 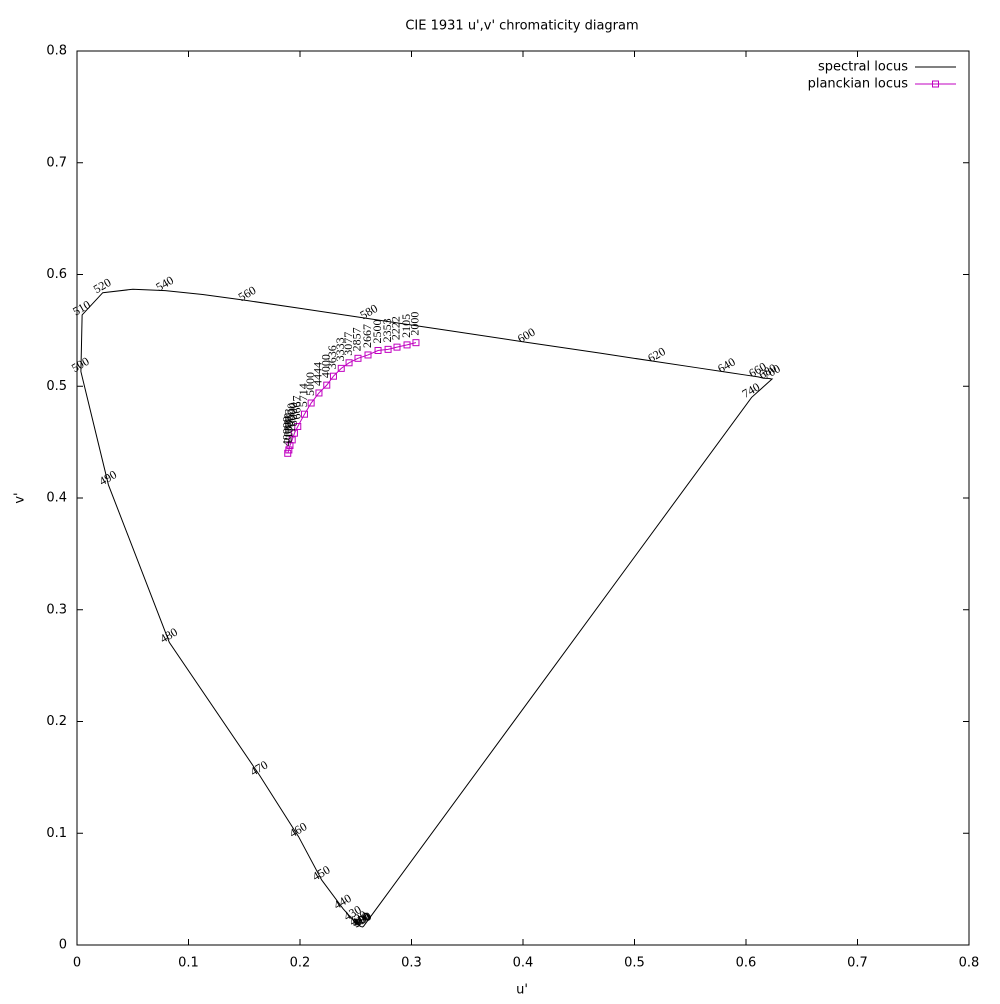 I want to click on y-tick-label: 0.2, so click(x=56, y=721).